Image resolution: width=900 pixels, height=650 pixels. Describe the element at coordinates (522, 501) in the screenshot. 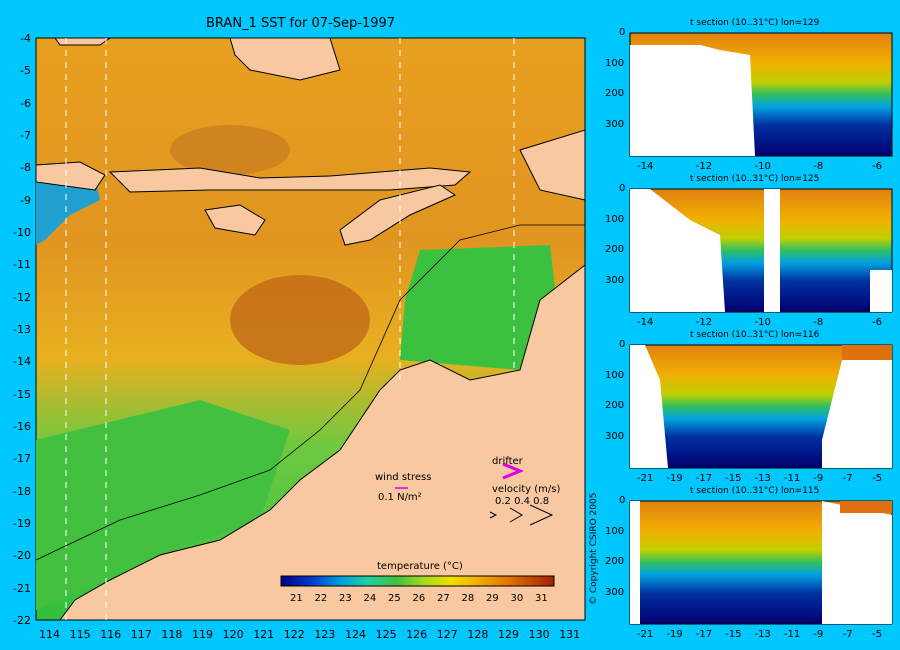

I see `velocity-values: 0.2 0.4 0.8` at that location.